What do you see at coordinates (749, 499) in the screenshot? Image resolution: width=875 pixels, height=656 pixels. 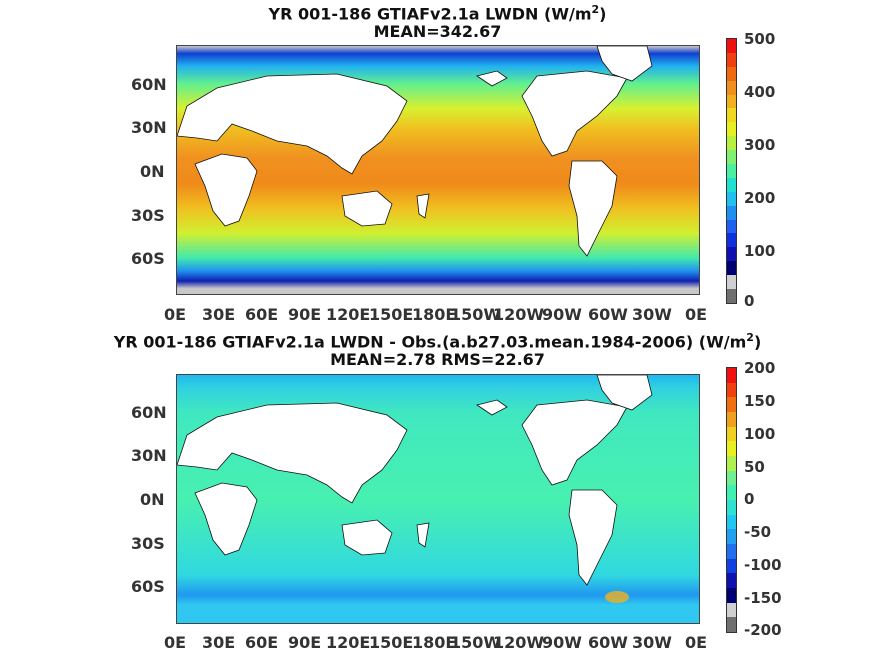 I see `panel2-cb-tick: 0` at bounding box center [749, 499].